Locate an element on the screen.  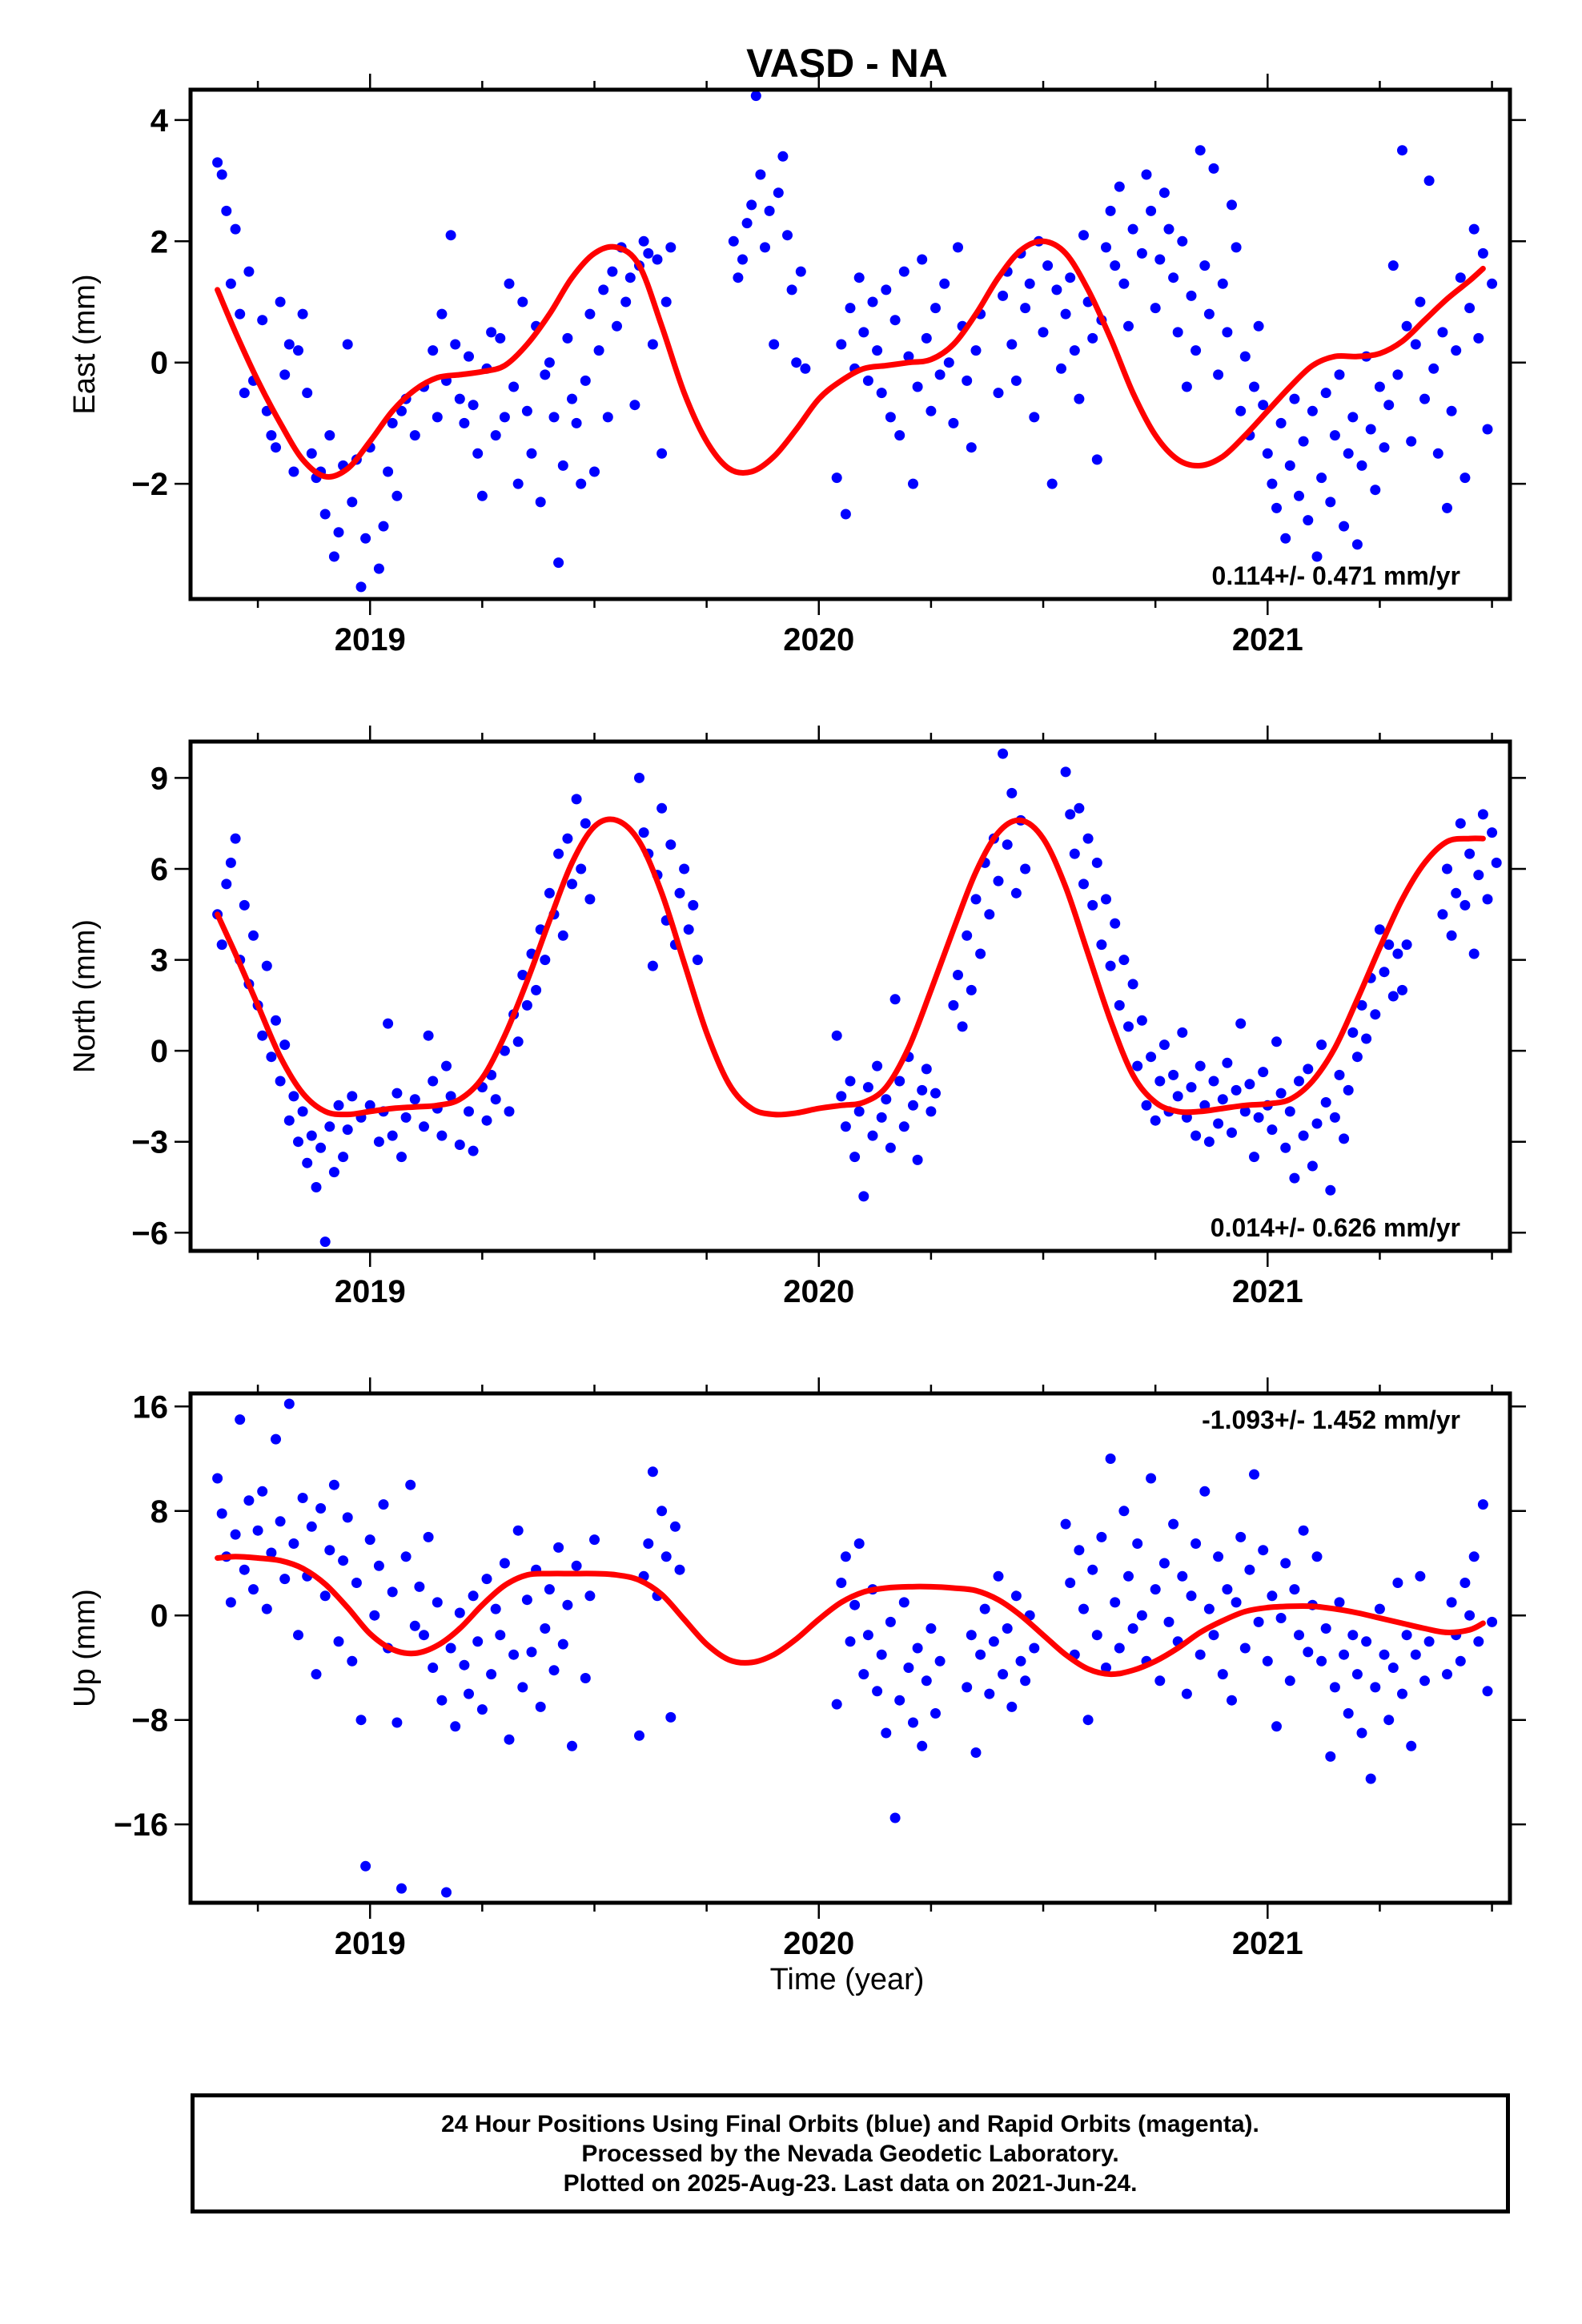
x-tick-label: 2020 is located at coordinates (819, 1291).